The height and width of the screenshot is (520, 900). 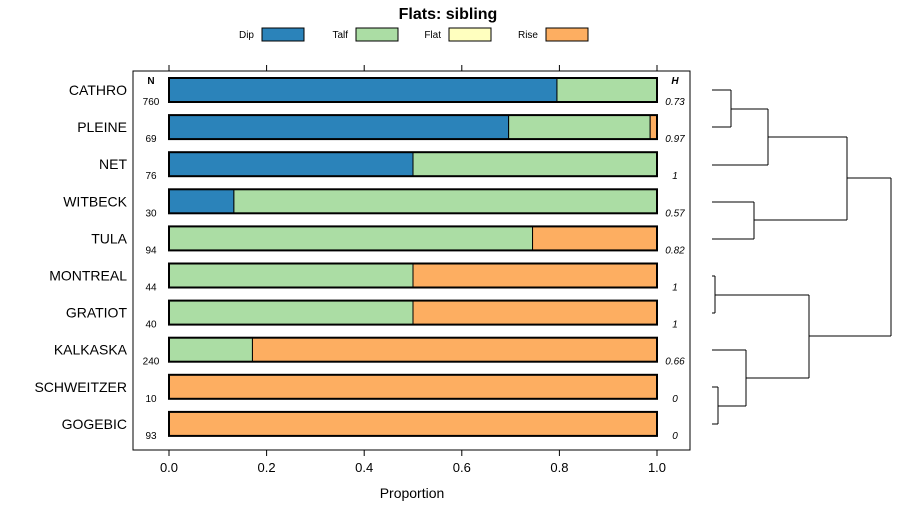 What do you see at coordinates (535, 275) in the screenshot?
I see `bar-montreal-rise` at bounding box center [535, 275].